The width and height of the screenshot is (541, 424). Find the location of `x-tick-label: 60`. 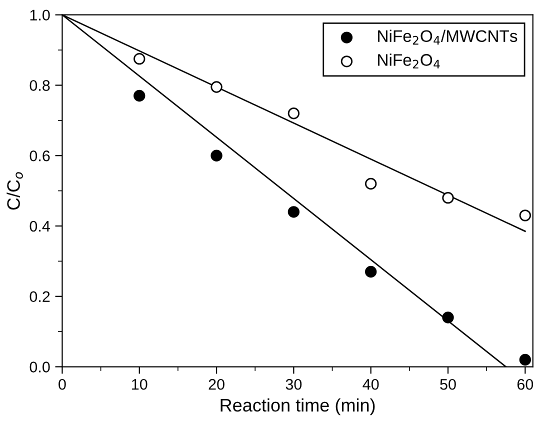

x-tick-label: 60 is located at coordinates (525, 384).